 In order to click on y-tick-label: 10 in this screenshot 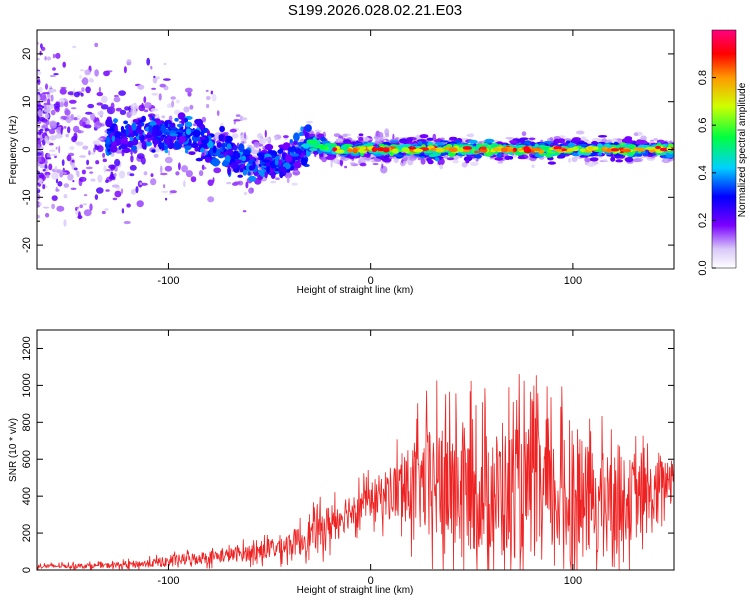, I will do `click(27, 102)`.